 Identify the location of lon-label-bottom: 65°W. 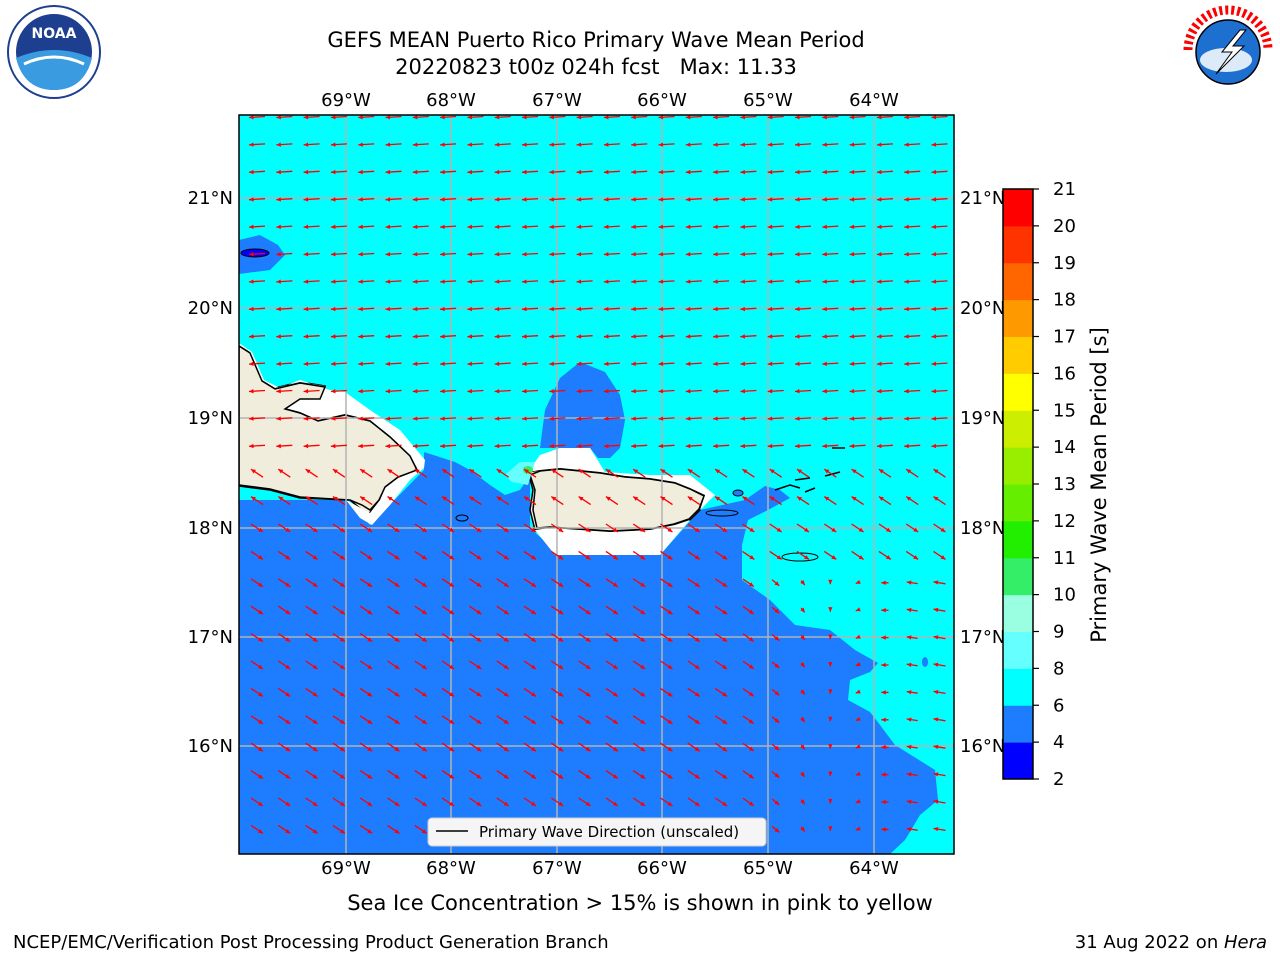
(768, 868).